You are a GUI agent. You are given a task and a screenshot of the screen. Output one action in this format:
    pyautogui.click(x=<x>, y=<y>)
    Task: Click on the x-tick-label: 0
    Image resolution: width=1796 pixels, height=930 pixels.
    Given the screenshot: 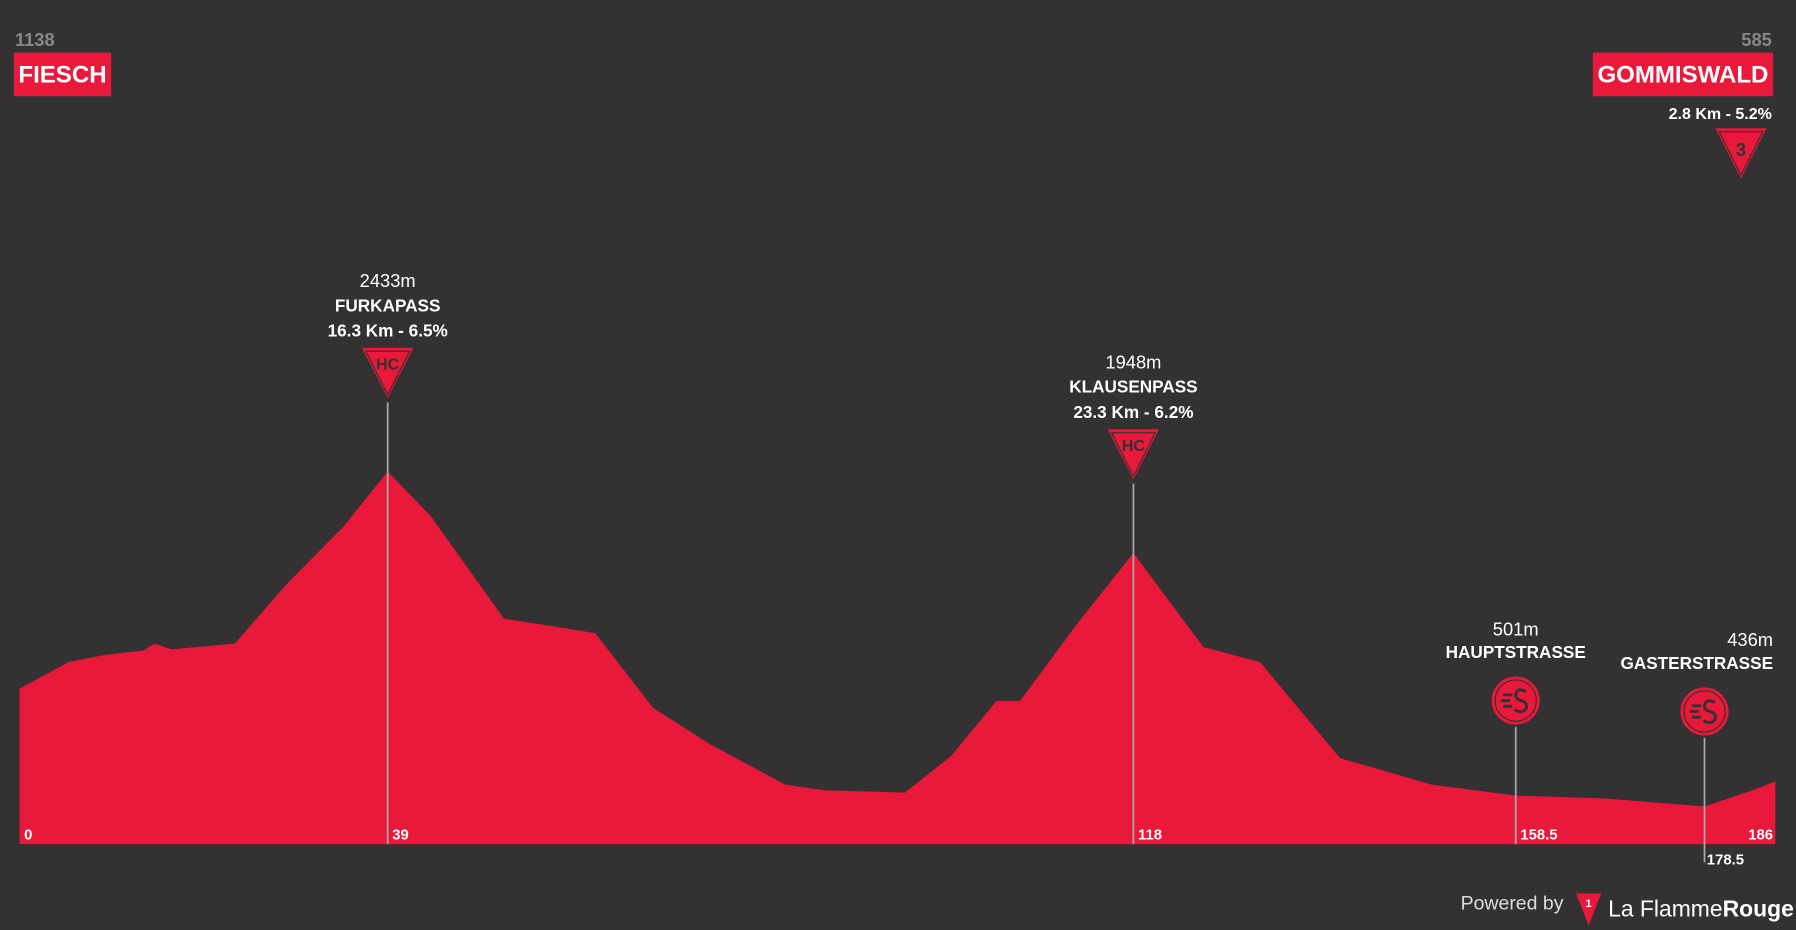 What is the action you would take?
    pyautogui.click(x=28, y=836)
    